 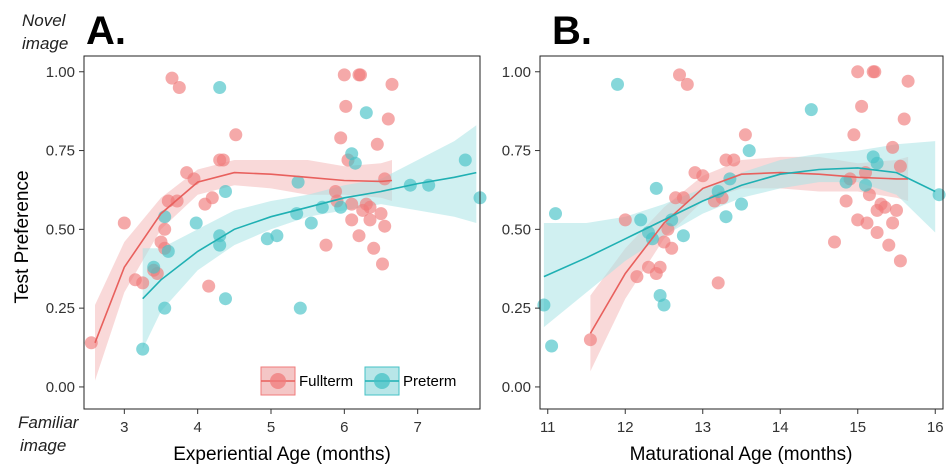 What do you see at coordinates (516, 229) in the screenshot?
I see `y-tick-label-b-2: 0.50` at bounding box center [516, 229].